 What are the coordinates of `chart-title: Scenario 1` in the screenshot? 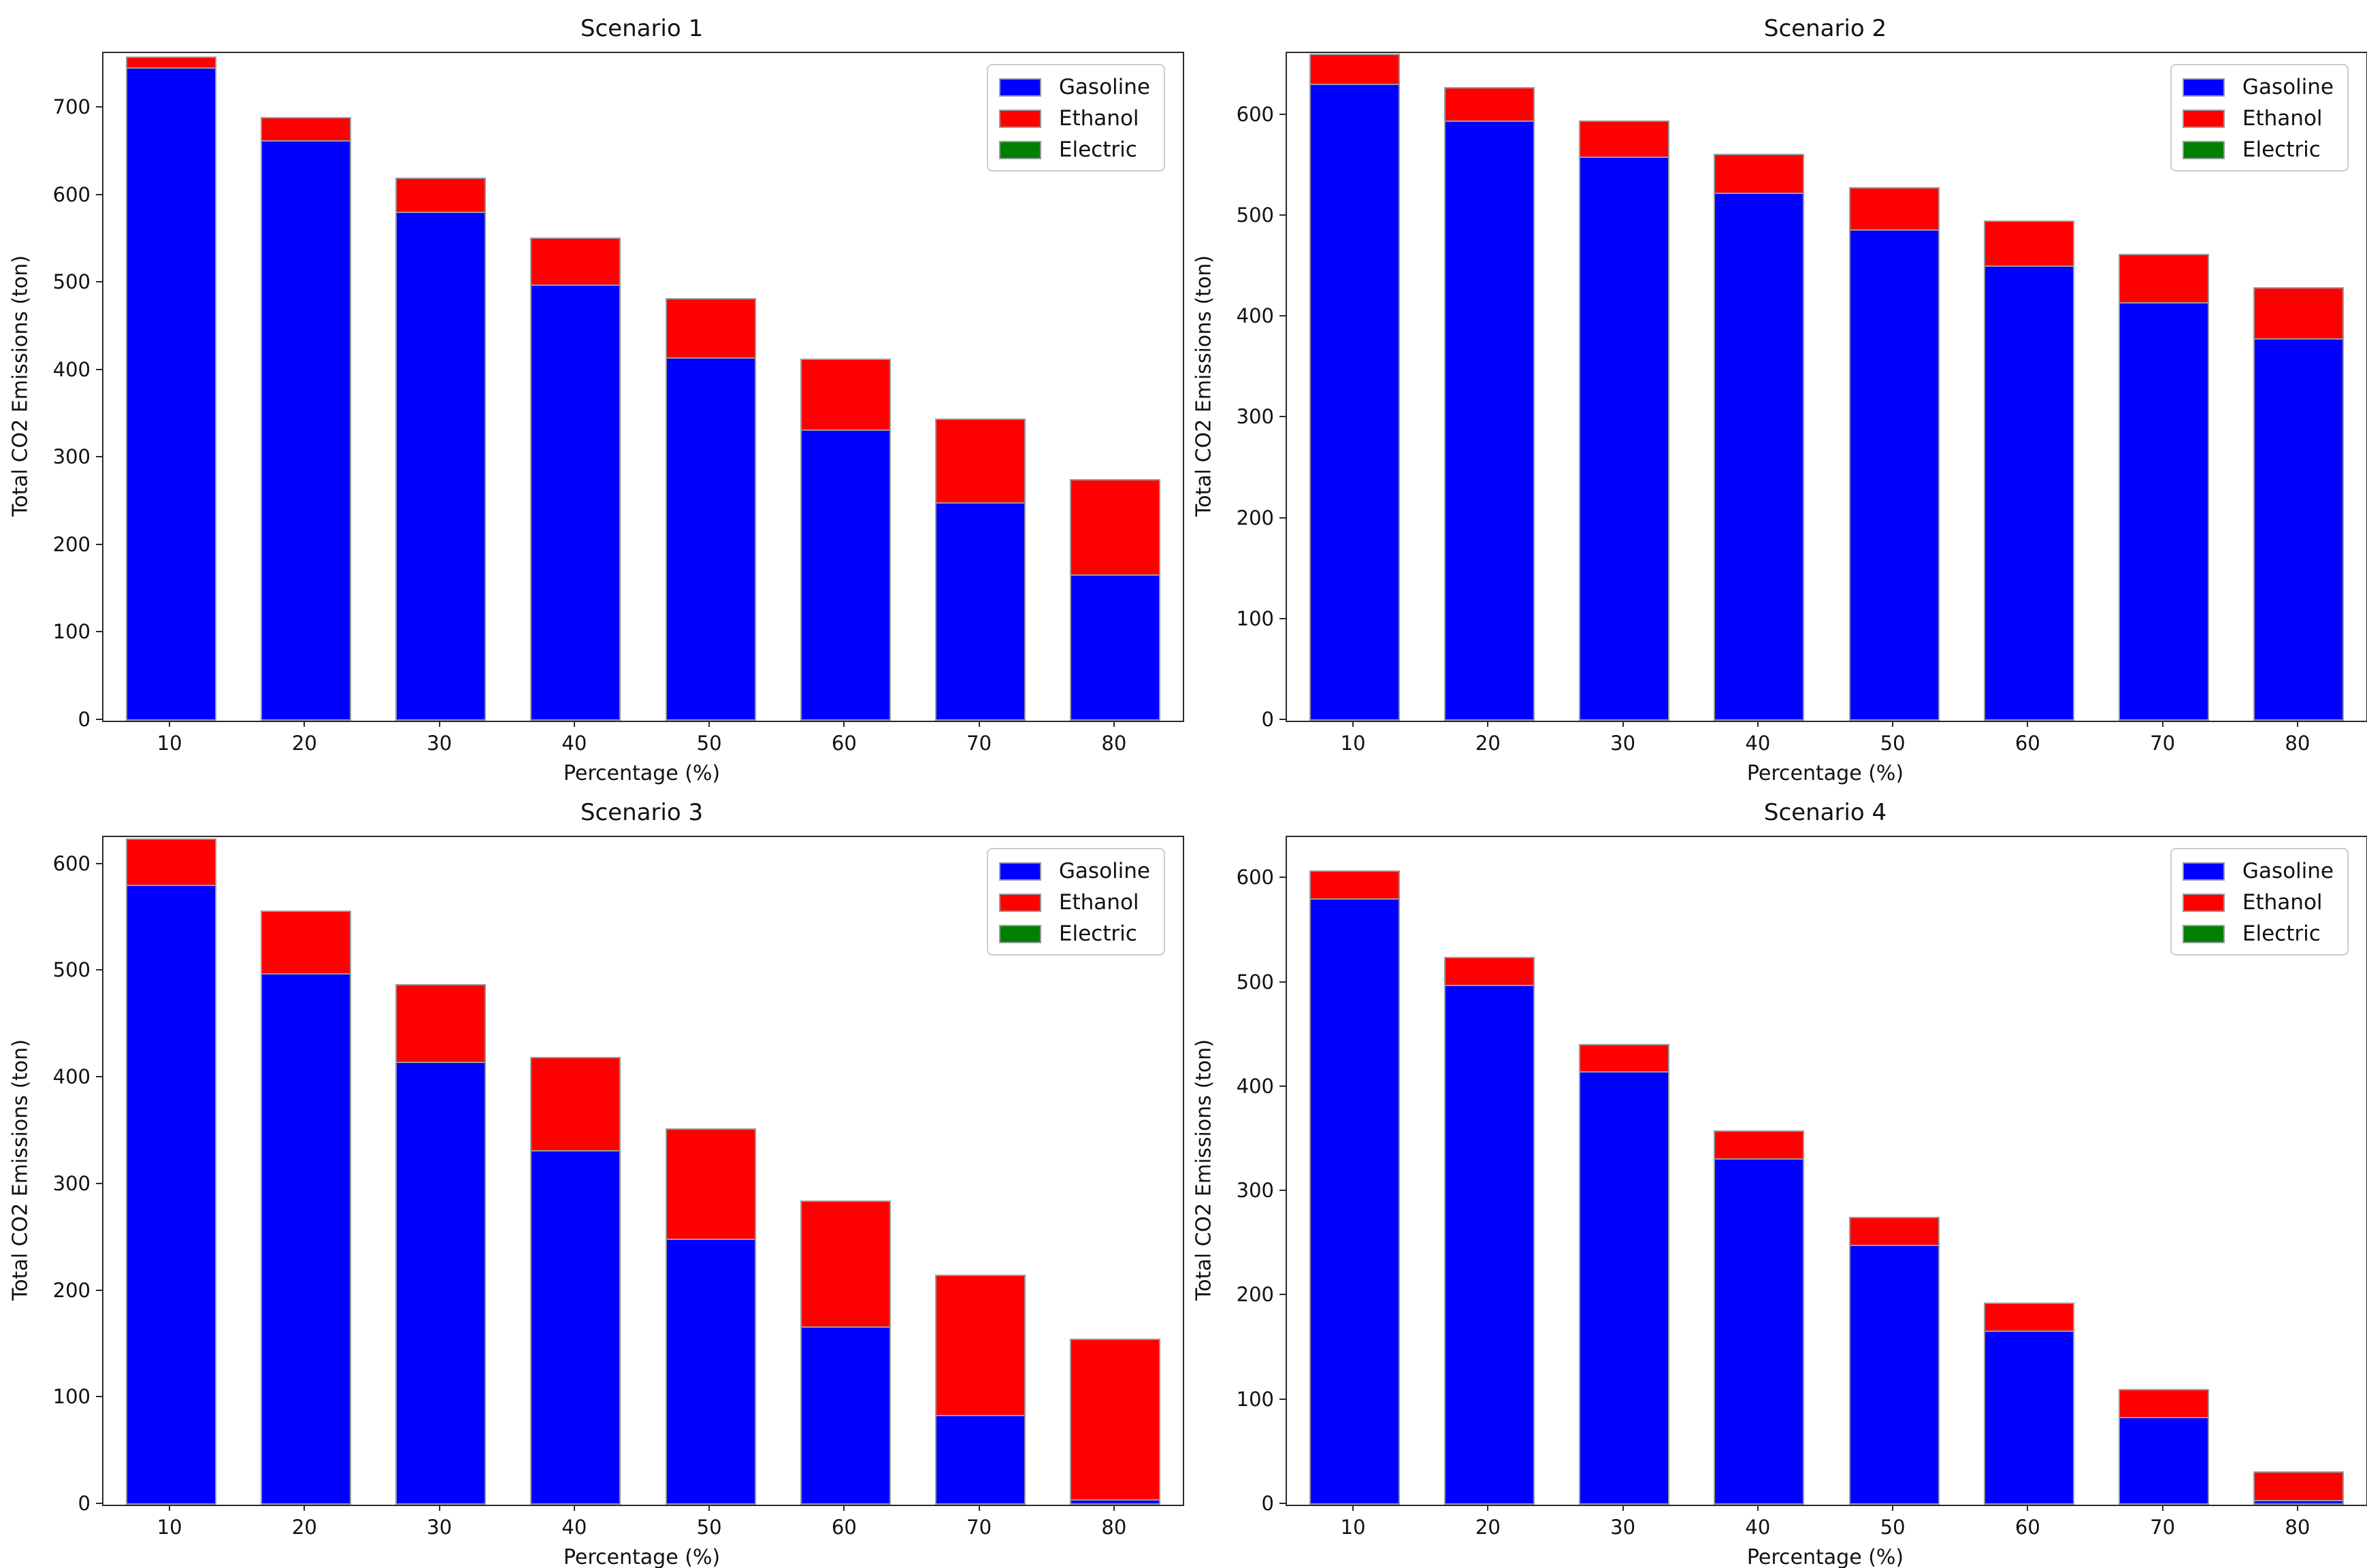 It's located at (642, 28).